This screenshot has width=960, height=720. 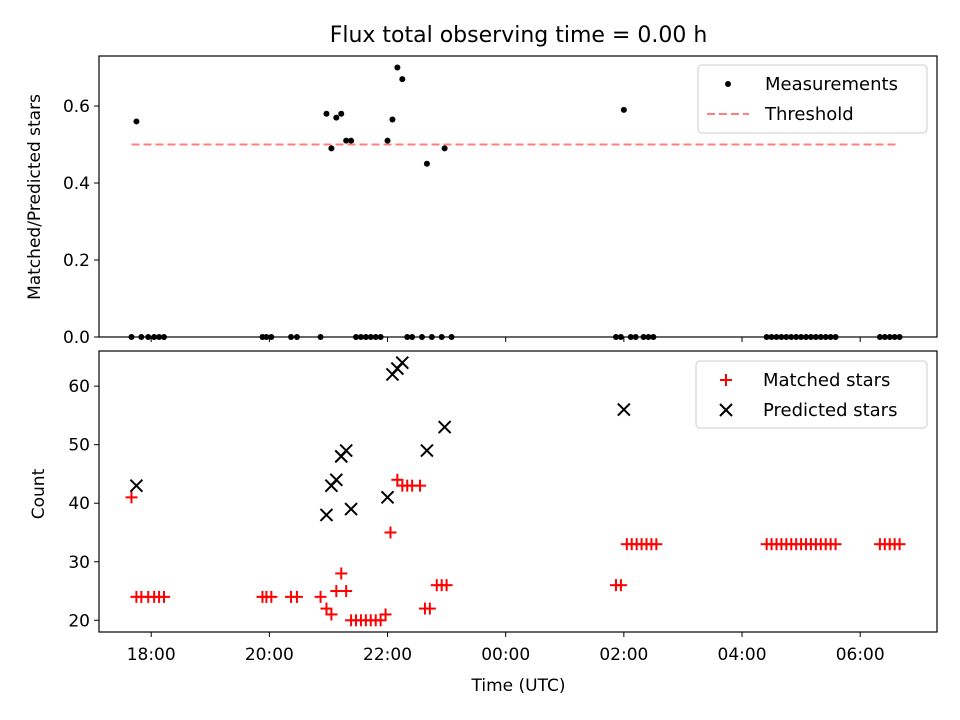 What do you see at coordinates (830, 410) in the screenshot?
I see `legend-predicted-label: Predicted stars` at bounding box center [830, 410].